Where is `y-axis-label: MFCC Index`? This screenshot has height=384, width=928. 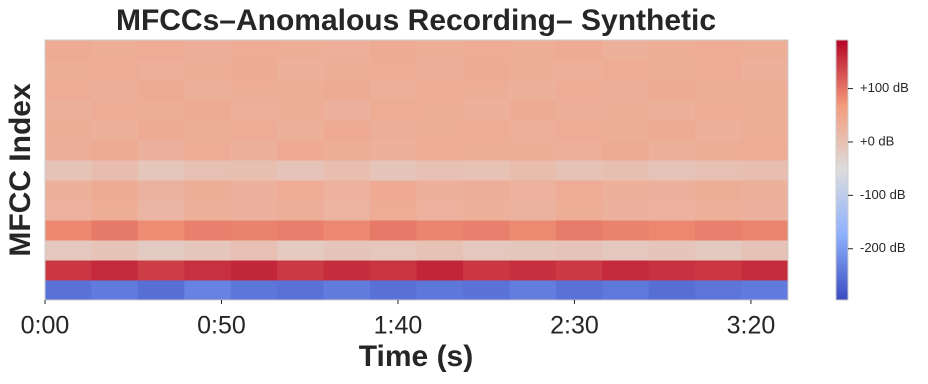
y-axis-label: MFCC Index is located at coordinates (20, 170).